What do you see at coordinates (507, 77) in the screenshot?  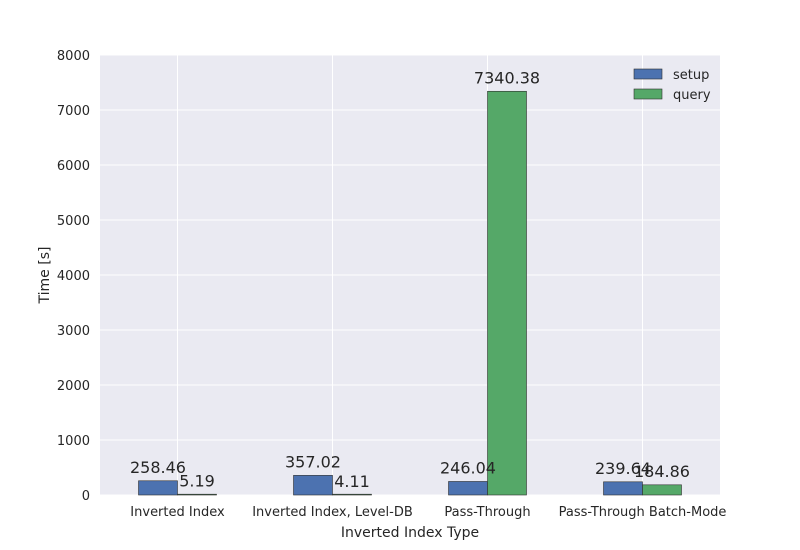 I see `query-data-label: 7340.38` at bounding box center [507, 77].